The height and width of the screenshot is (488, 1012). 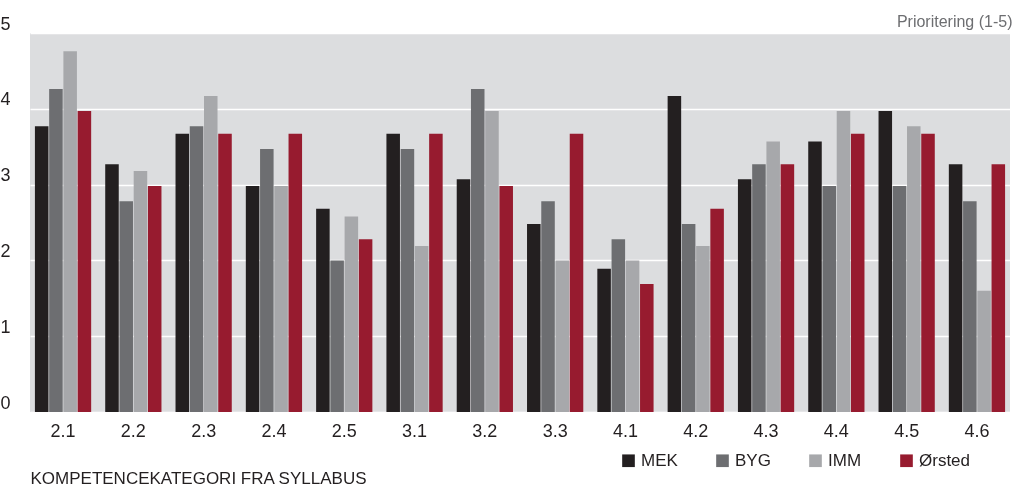 I want to click on x-tick-label: 2.3, so click(x=204, y=430).